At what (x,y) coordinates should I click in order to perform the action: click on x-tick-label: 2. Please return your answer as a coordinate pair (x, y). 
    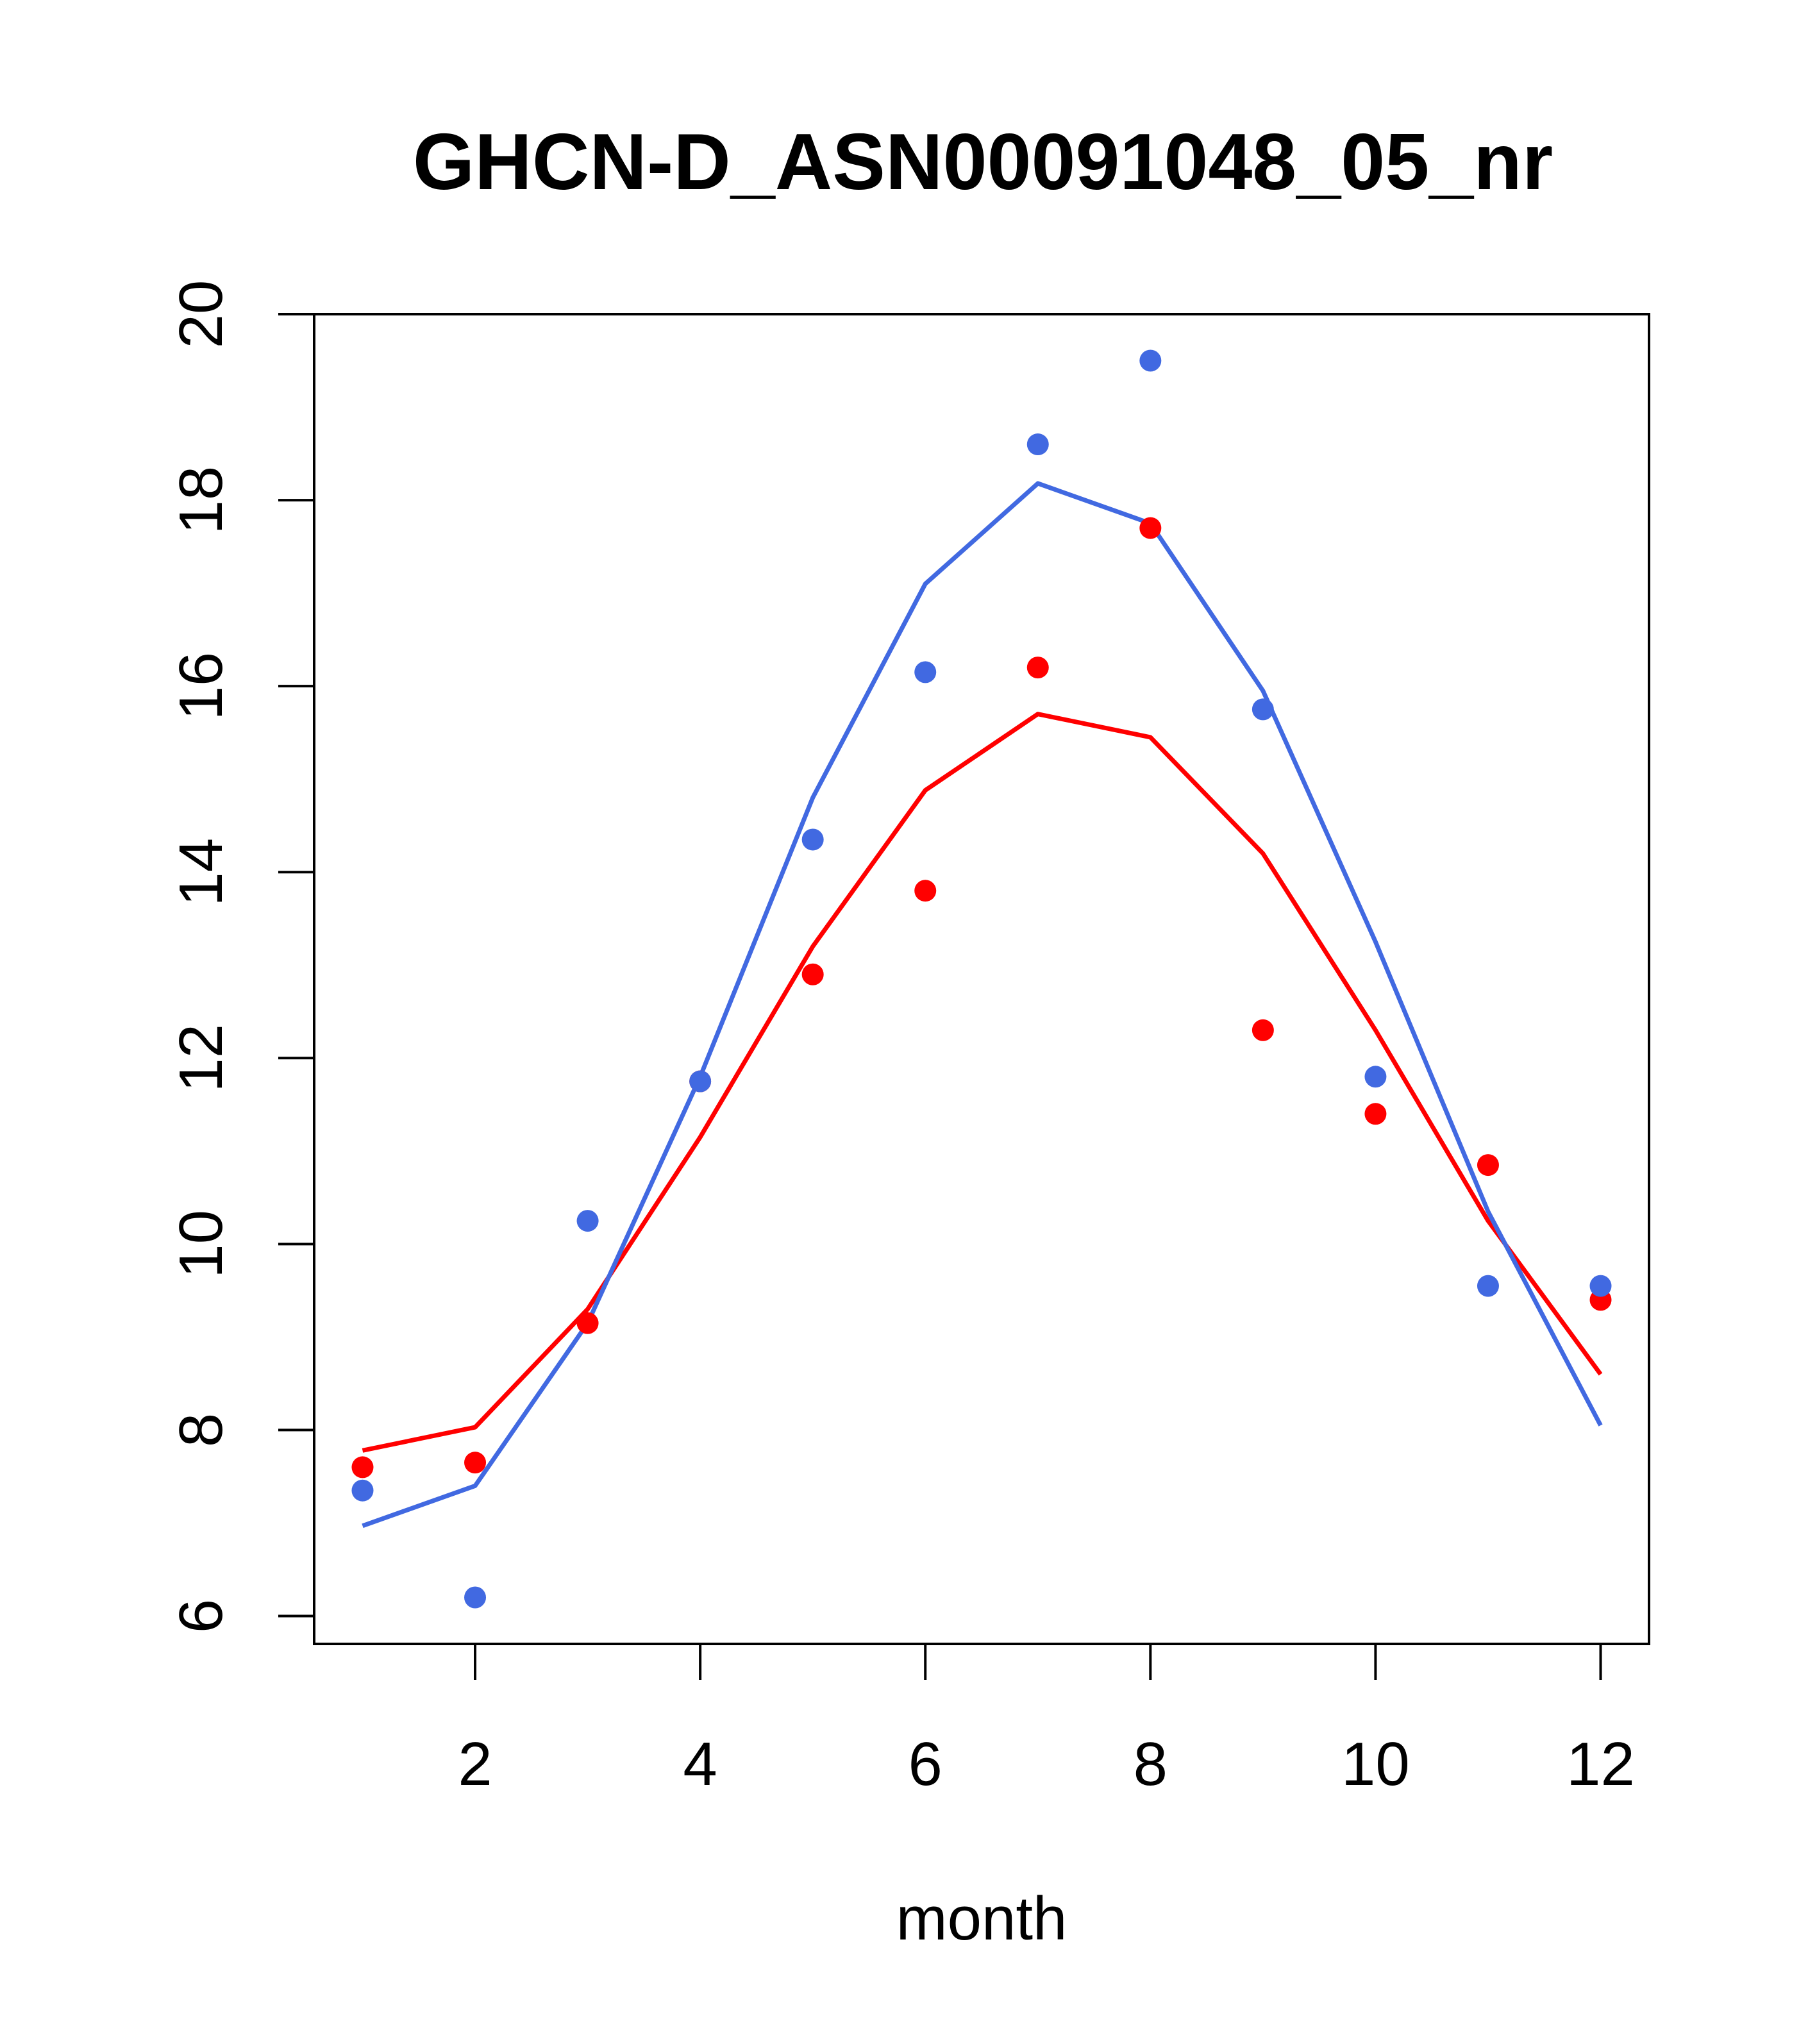
    Looking at the image, I should click on (475, 1764).